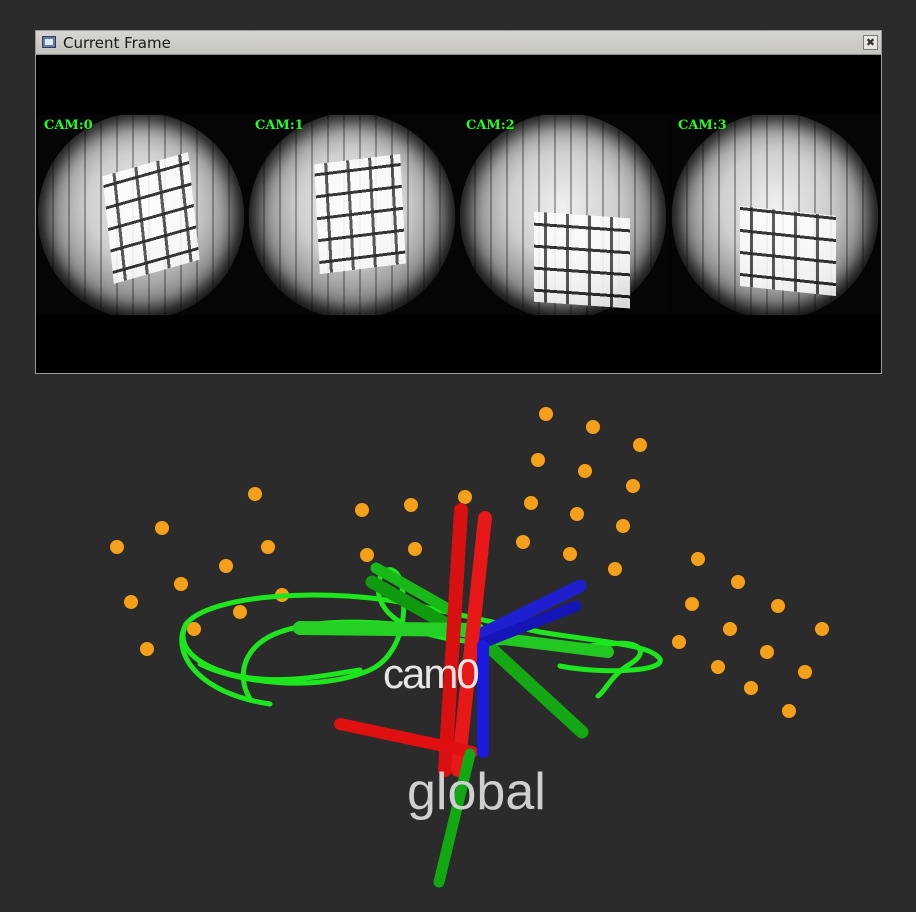 The width and height of the screenshot is (916, 912). I want to click on camera-label: CAM:1, so click(279, 125).